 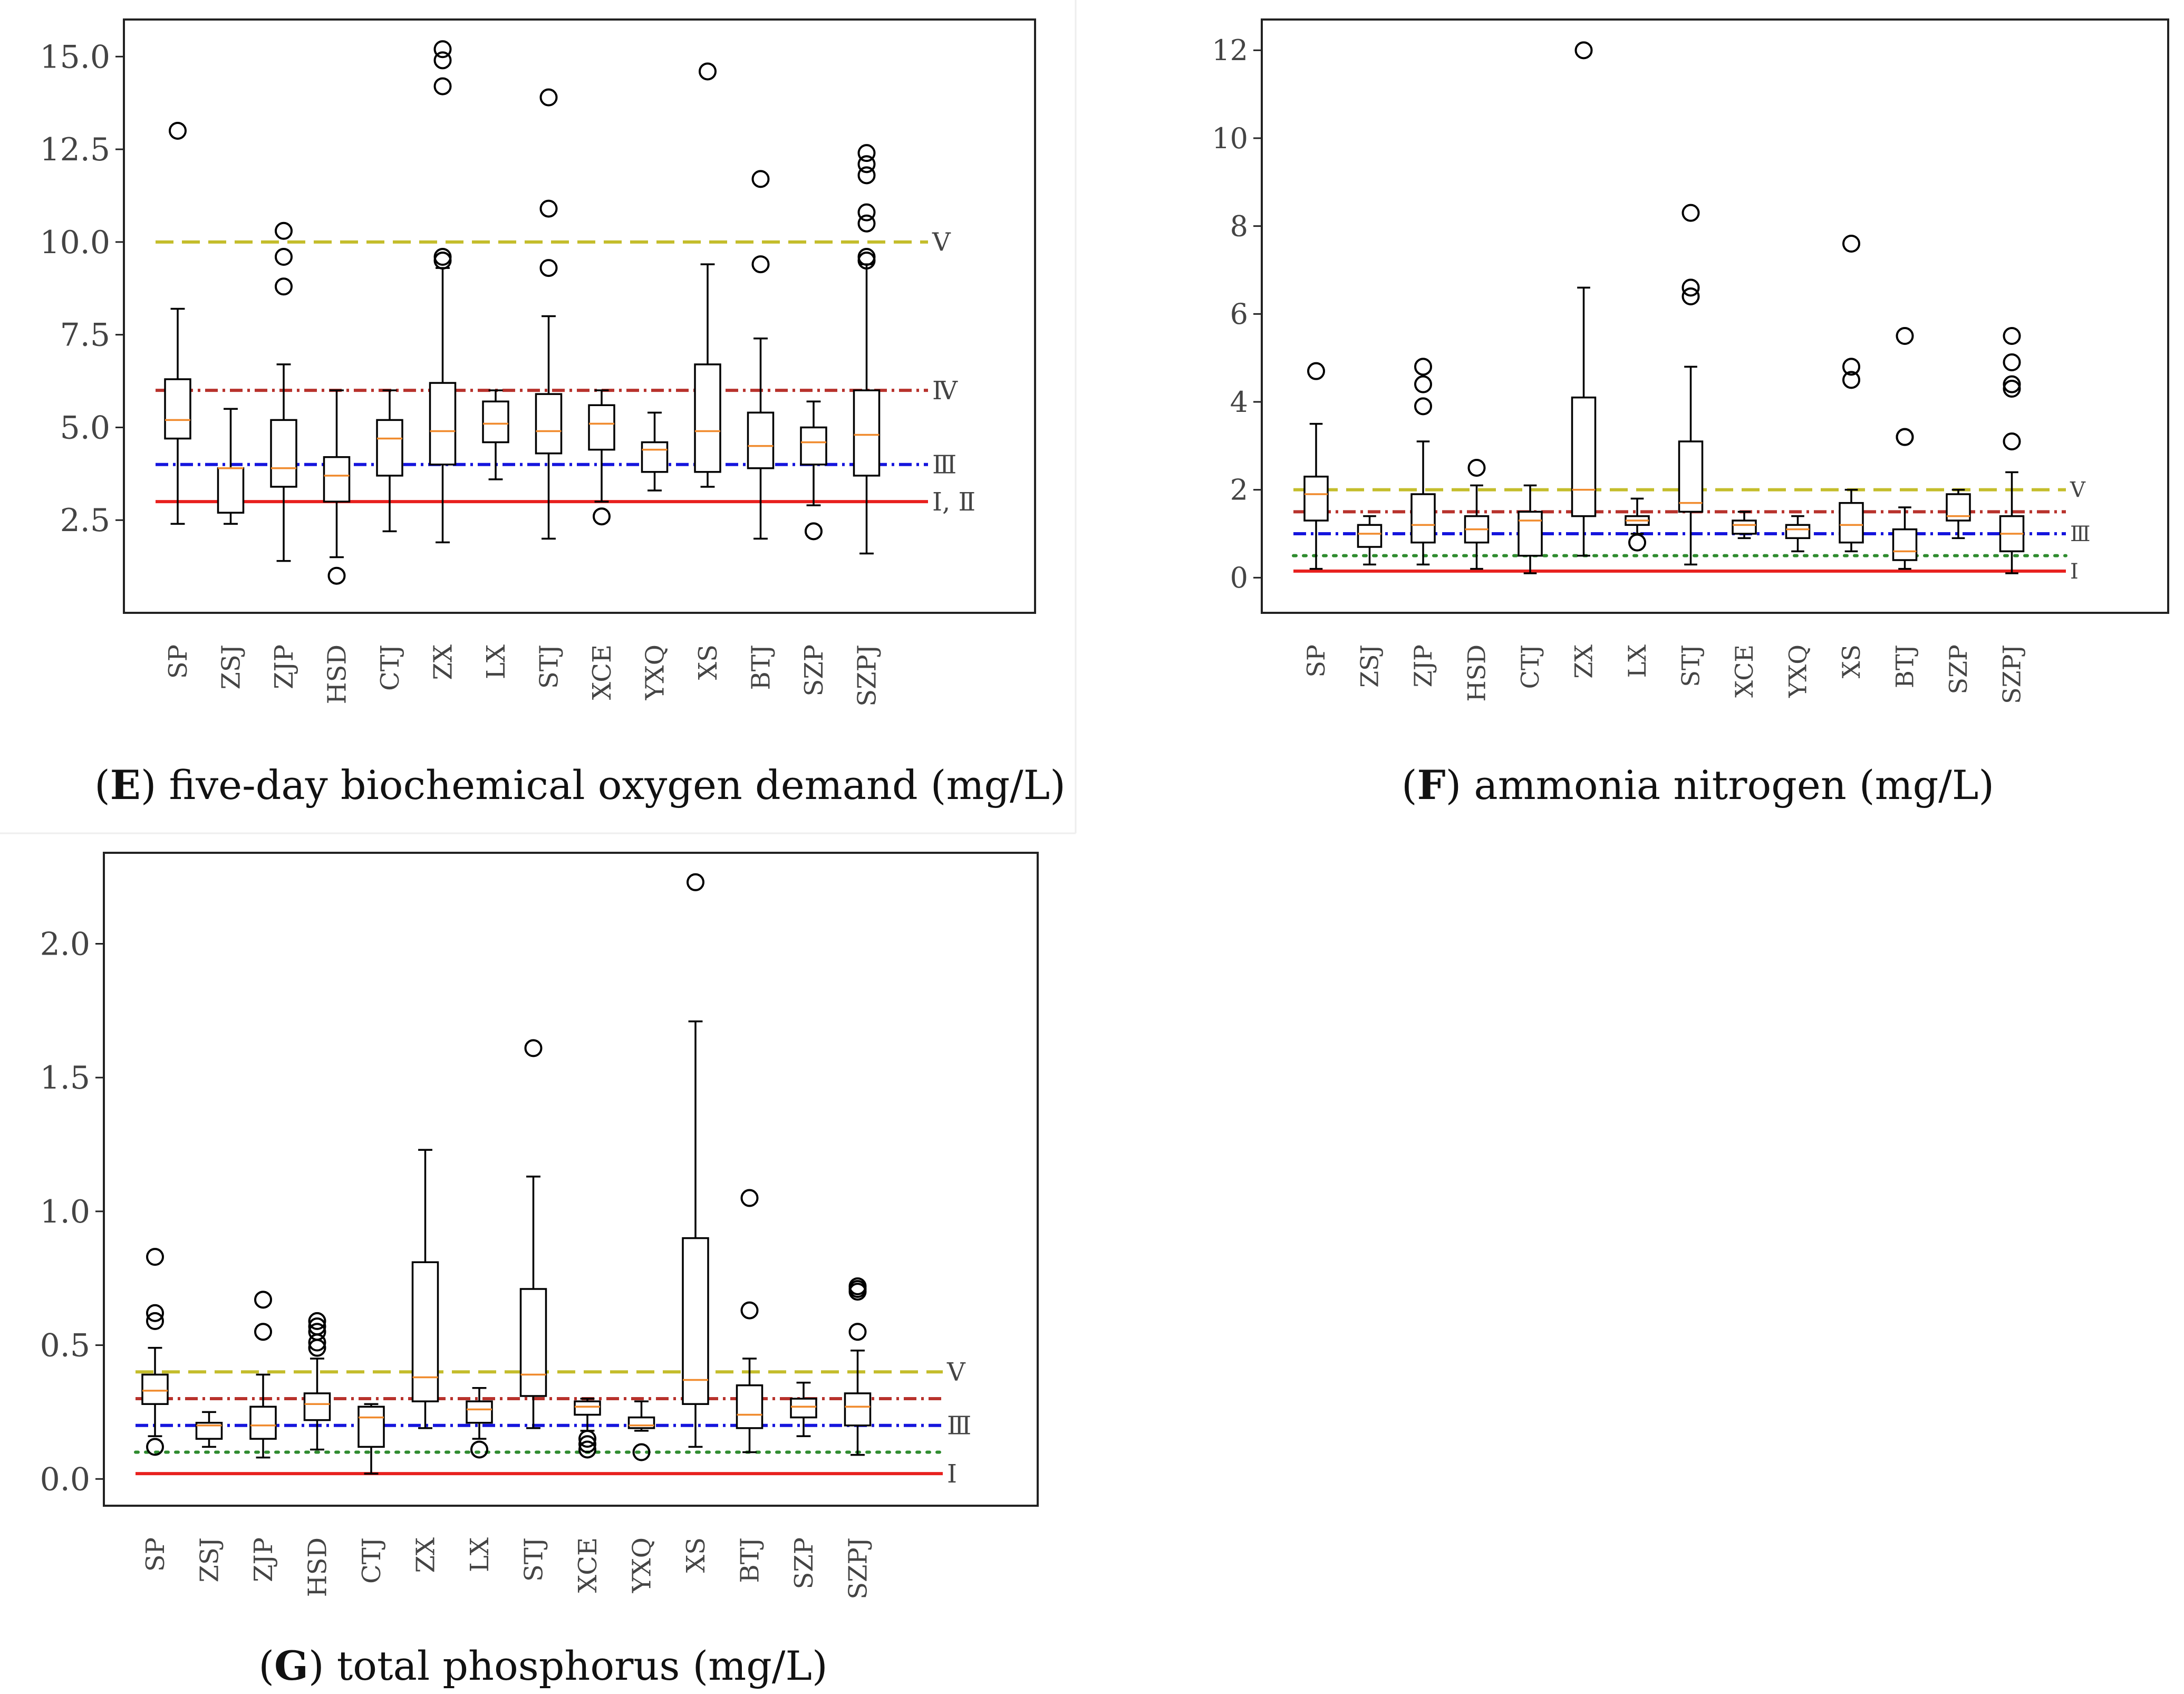 I want to click on x-category-label: STJ, so click(x=533, y=1559).